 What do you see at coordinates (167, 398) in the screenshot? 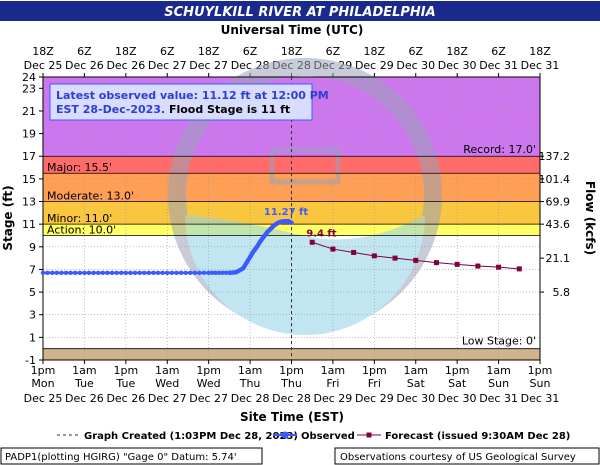
I see `bottom-tick-date: Dec 27` at bounding box center [167, 398].